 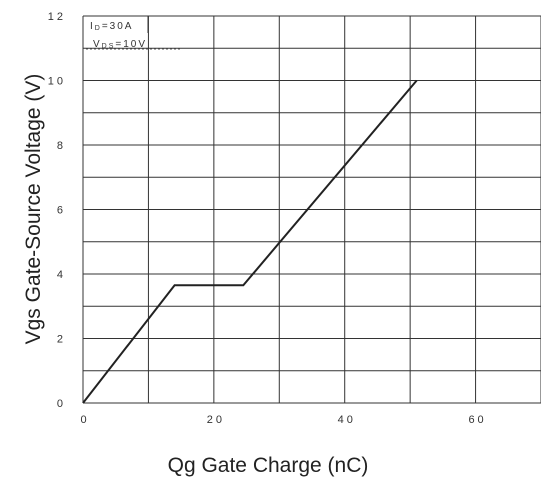 What do you see at coordinates (347, 420) in the screenshot?
I see `x-tick-label: 40` at bounding box center [347, 420].